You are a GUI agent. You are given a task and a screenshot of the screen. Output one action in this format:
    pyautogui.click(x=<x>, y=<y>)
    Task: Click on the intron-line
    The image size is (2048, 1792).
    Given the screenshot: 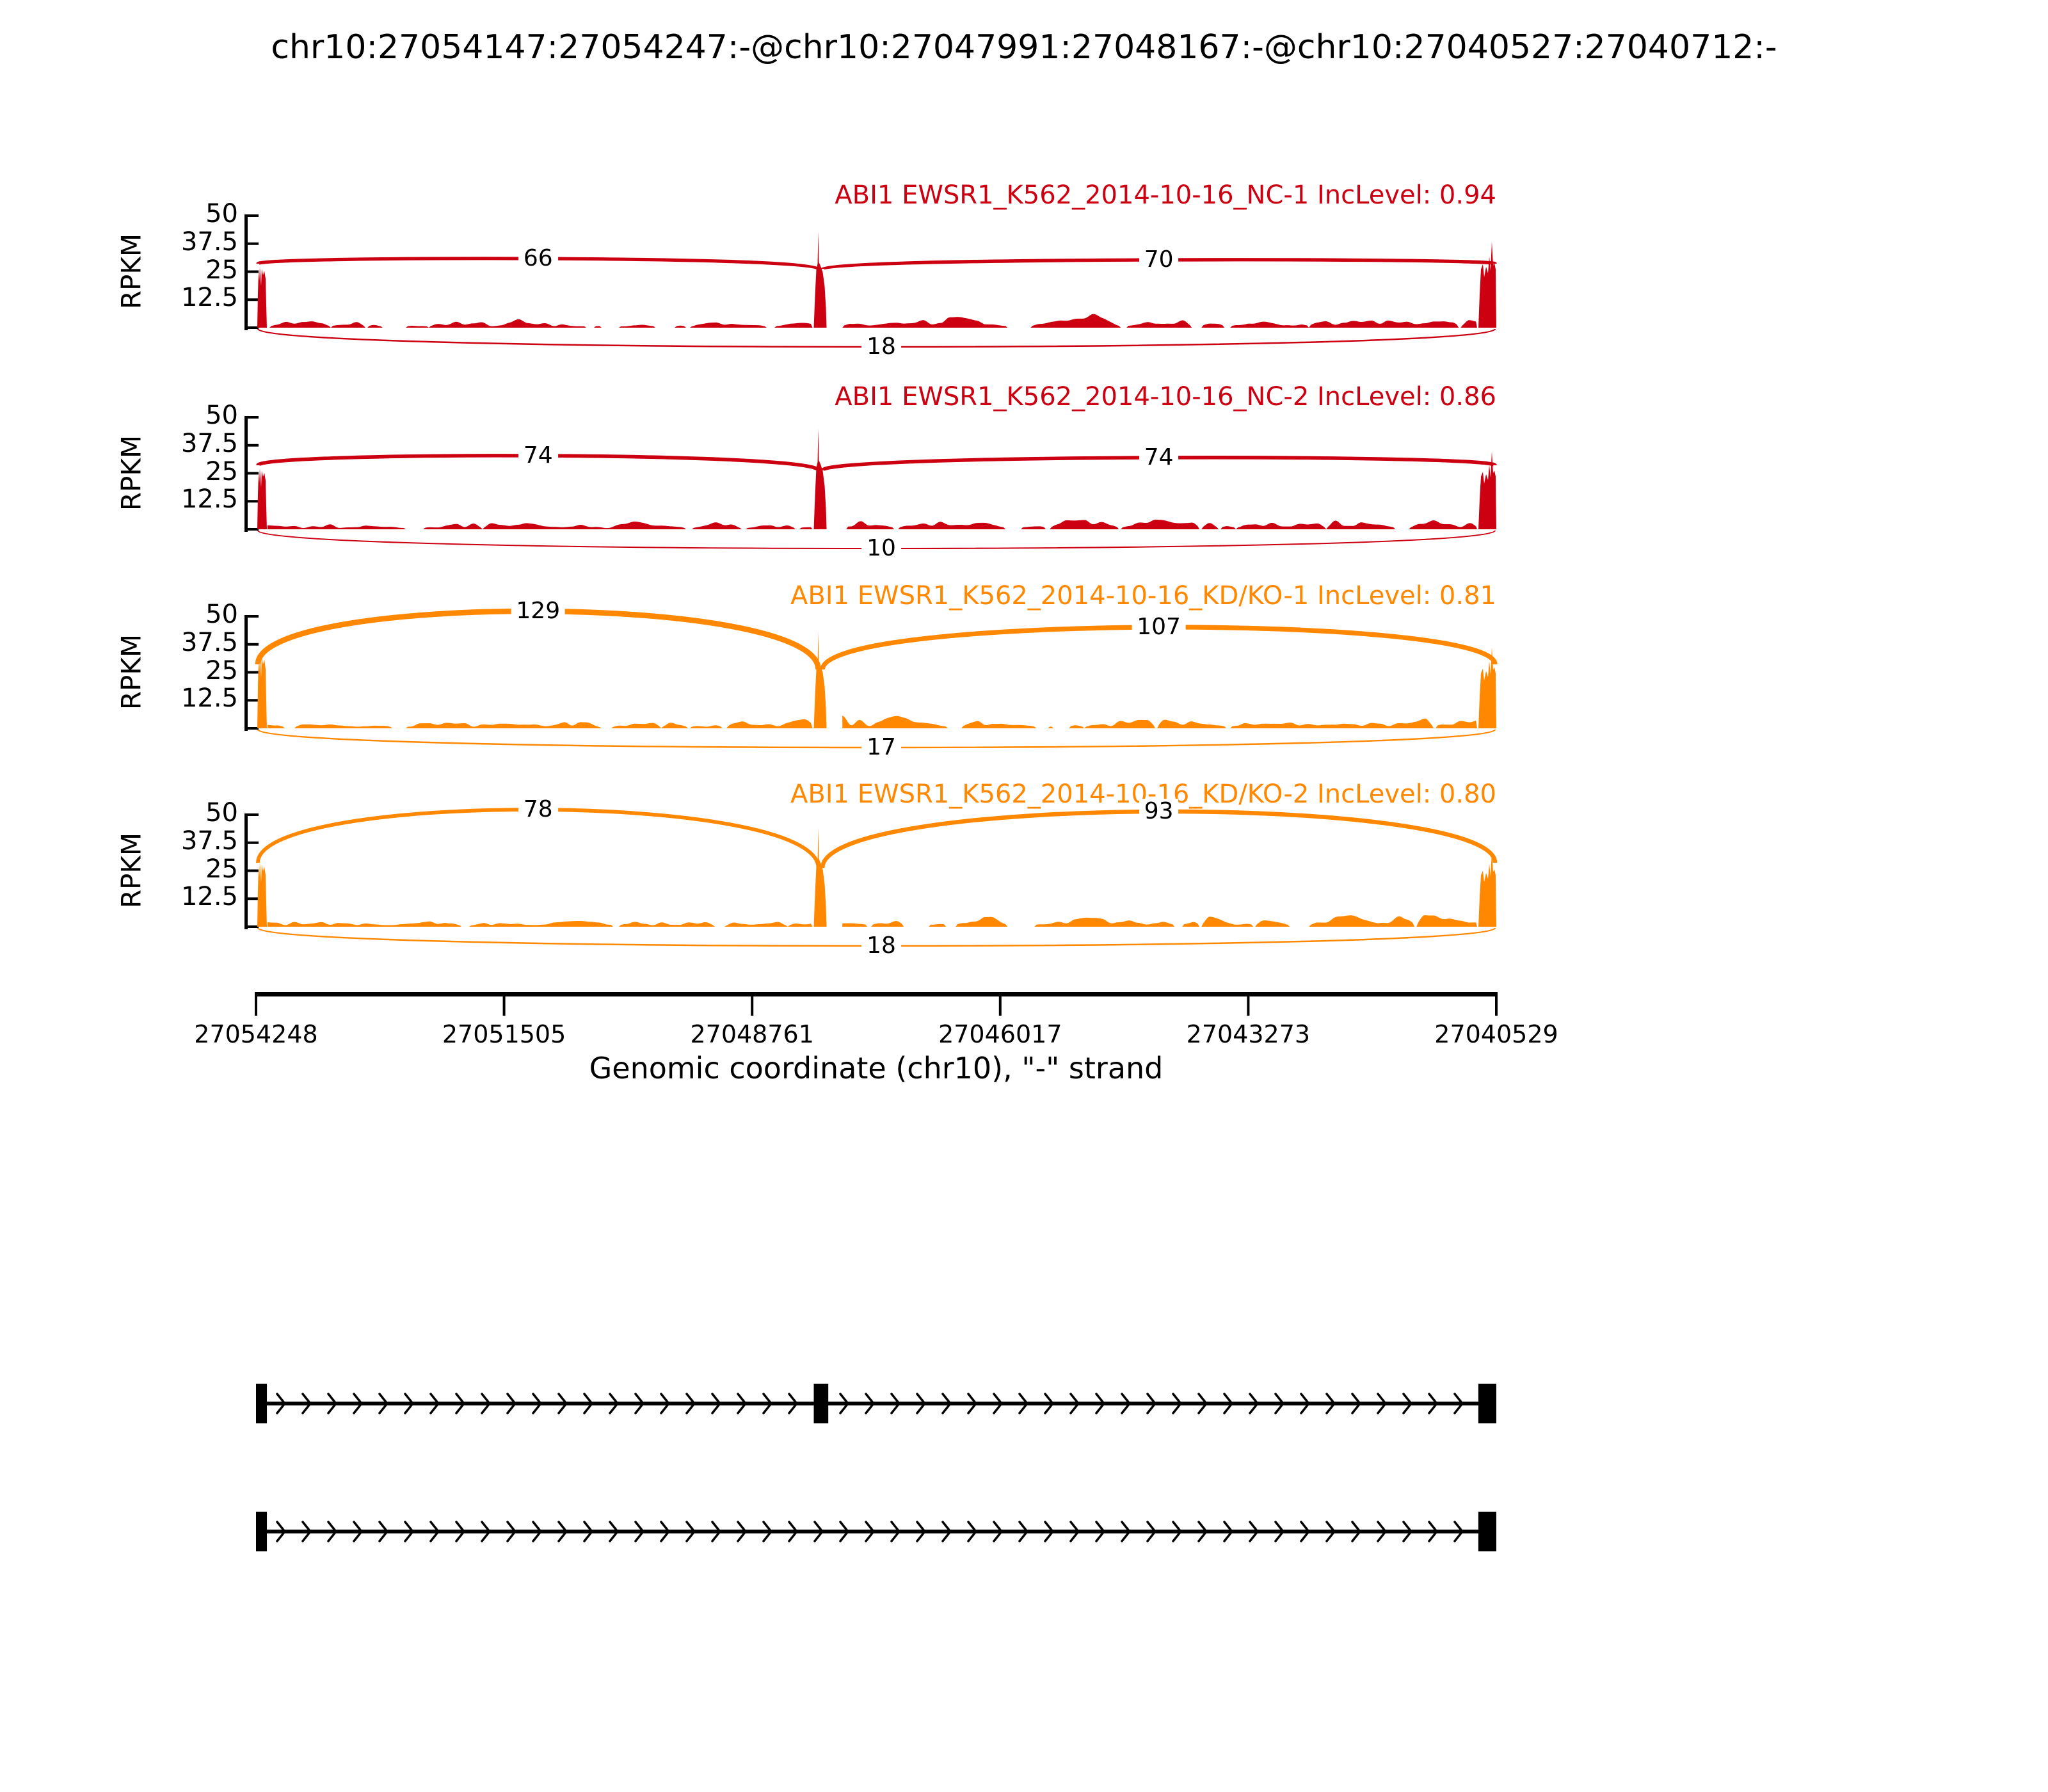 What is the action you would take?
    pyautogui.click(x=876, y=1403)
    